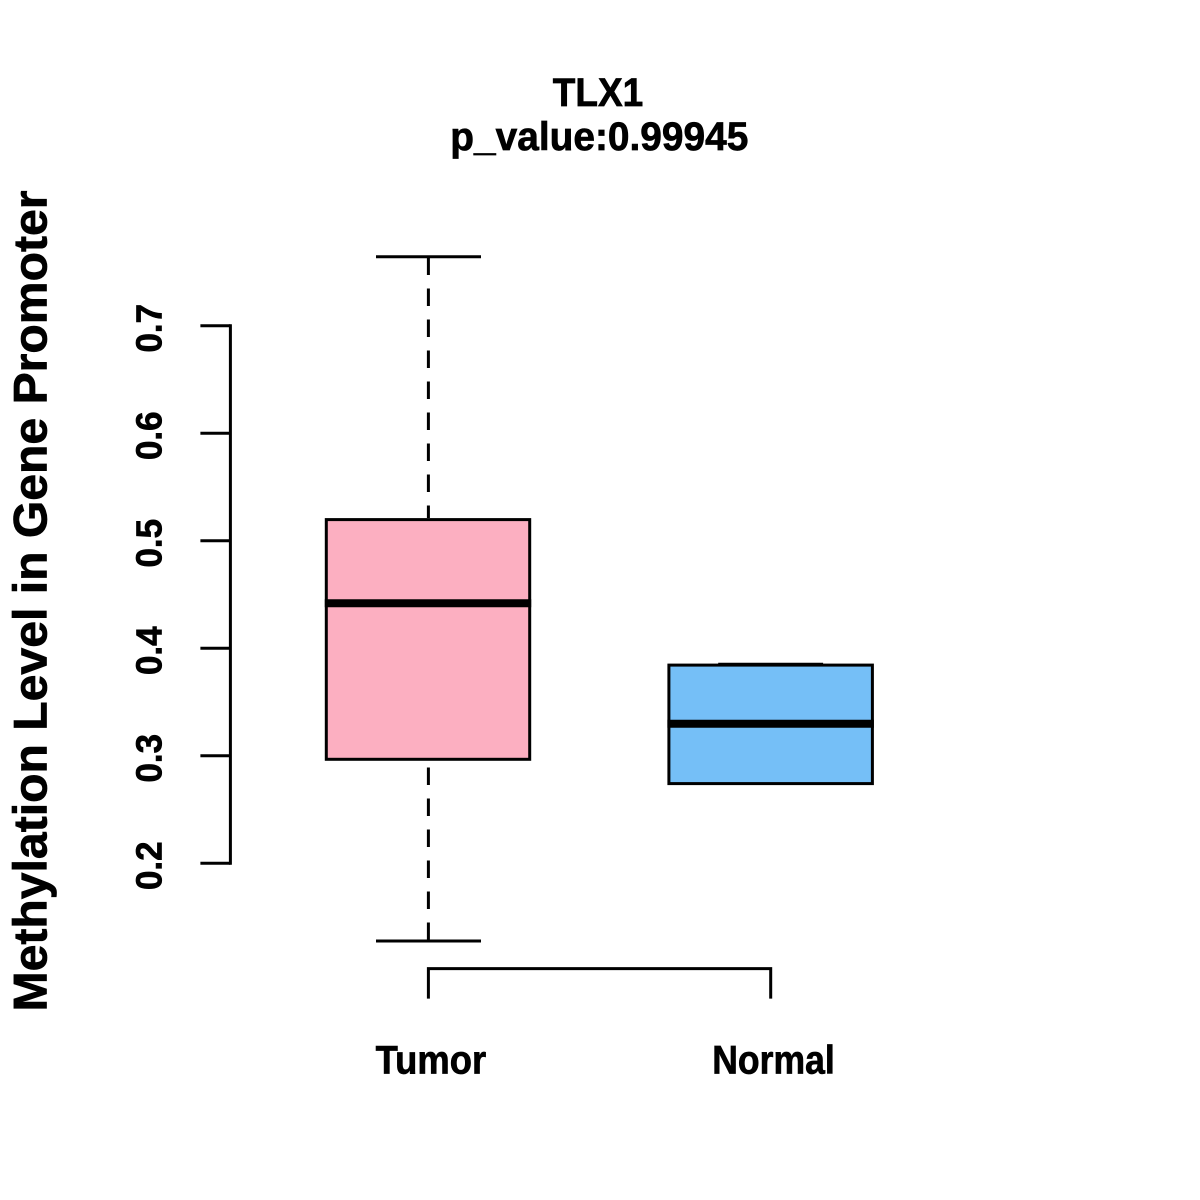 The image size is (1200, 1200). What do you see at coordinates (150, 543) in the screenshot?
I see `svg-text: 0.5` at bounding box center [150, 543].